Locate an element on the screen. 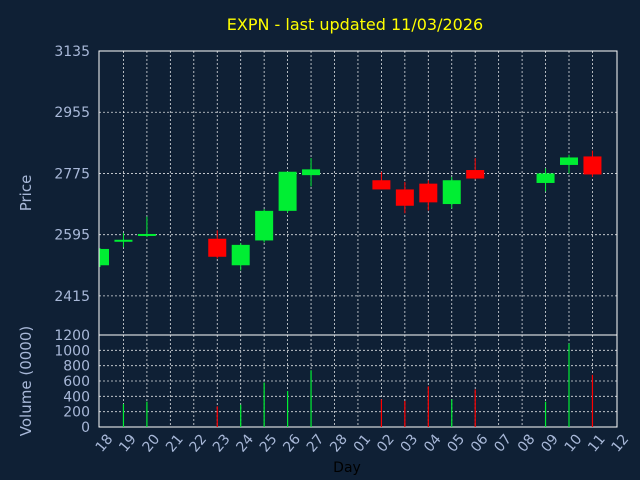 The width and height of the screenshot is (640, 480). price-tick-label: 1200 is located at coordinates (72, 336).